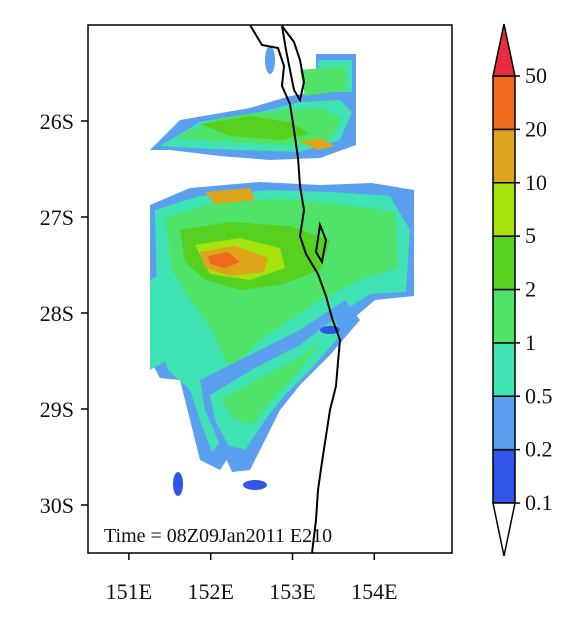 This screenshot has width=585, height=624. I want to click on colorbar-level-label: 1, so click(530, 342).